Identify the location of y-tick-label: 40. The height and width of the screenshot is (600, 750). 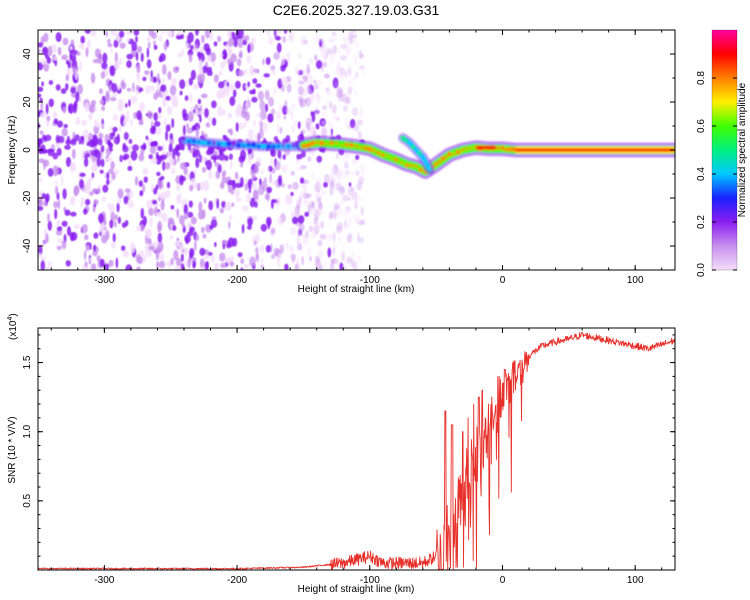
(27, 54).